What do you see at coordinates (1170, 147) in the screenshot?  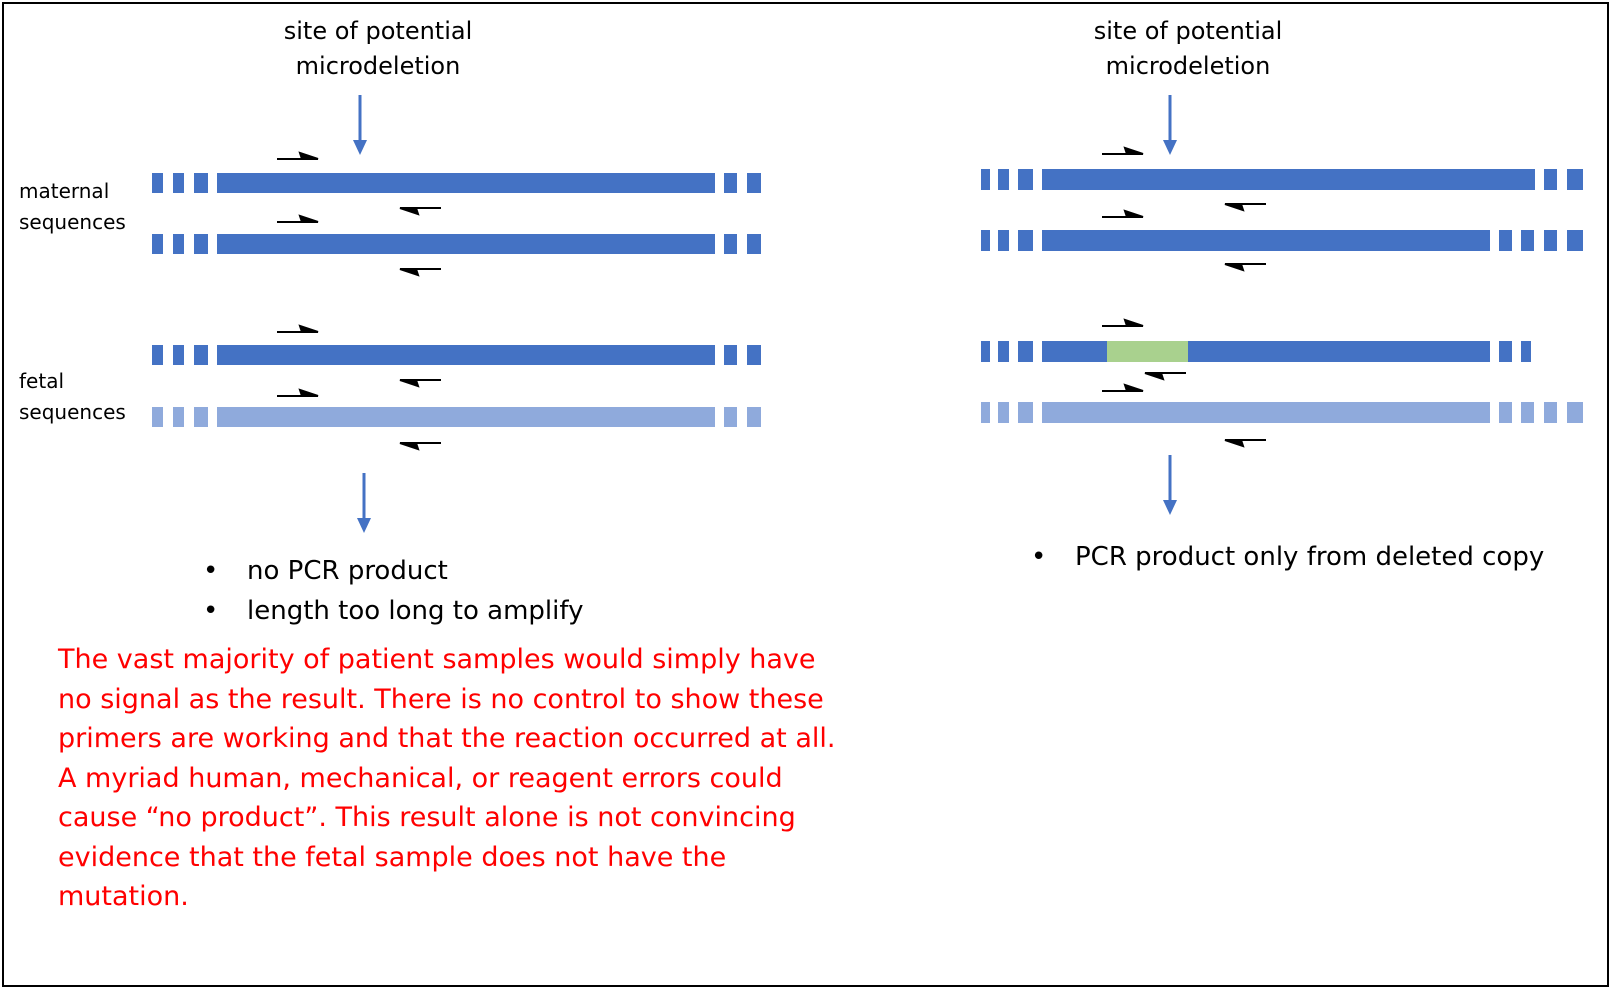 I see `site-arrowhead-right` at bounding box center [1170, 147].